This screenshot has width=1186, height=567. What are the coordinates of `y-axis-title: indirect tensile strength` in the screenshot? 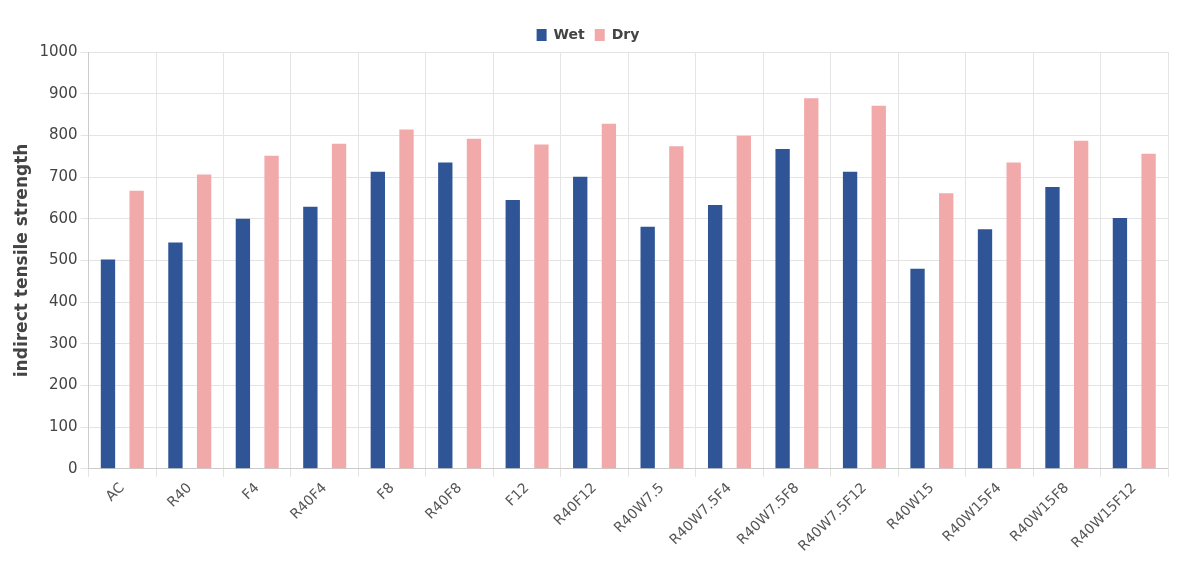 It's located at (20, 260).